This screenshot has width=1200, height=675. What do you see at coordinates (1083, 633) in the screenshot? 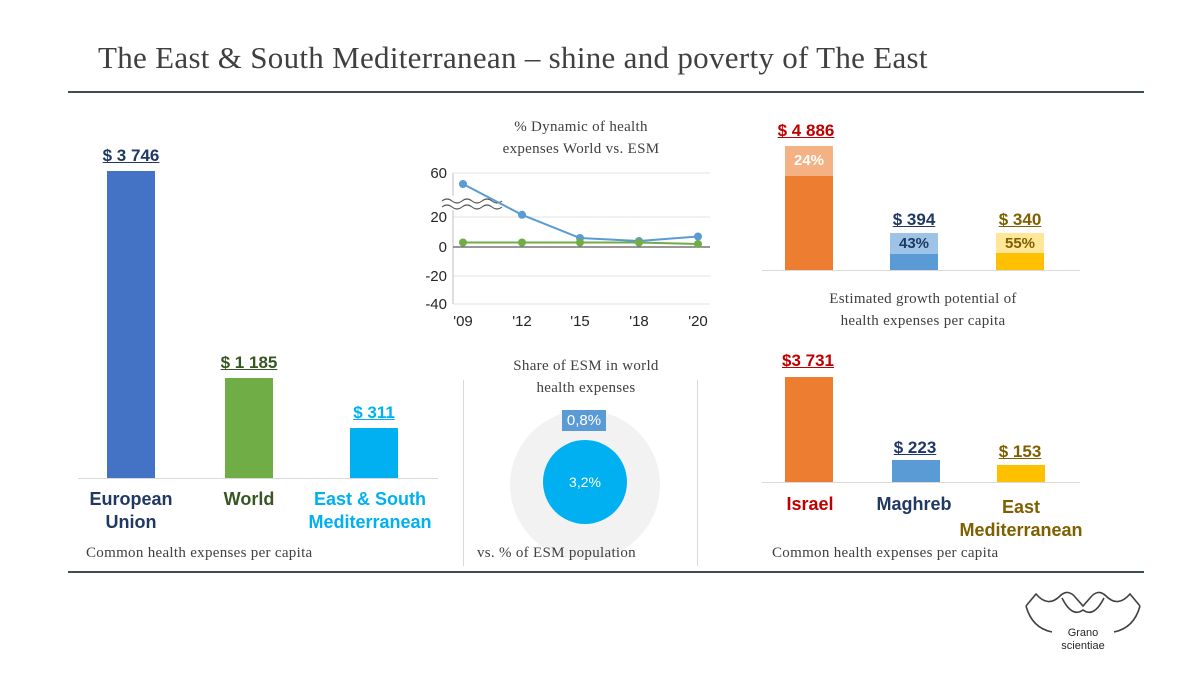
I see `logo-text-line1: Grano` at bounding box center [1083, 633].